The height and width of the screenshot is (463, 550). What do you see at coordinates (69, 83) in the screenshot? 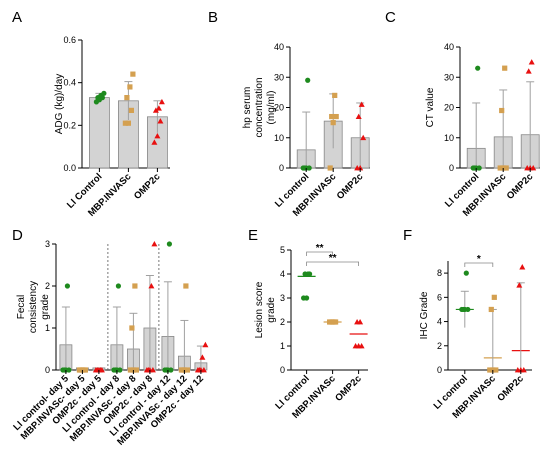
I see `y-tick-label-A-2: 0.4` at bounding box center [69, 83].